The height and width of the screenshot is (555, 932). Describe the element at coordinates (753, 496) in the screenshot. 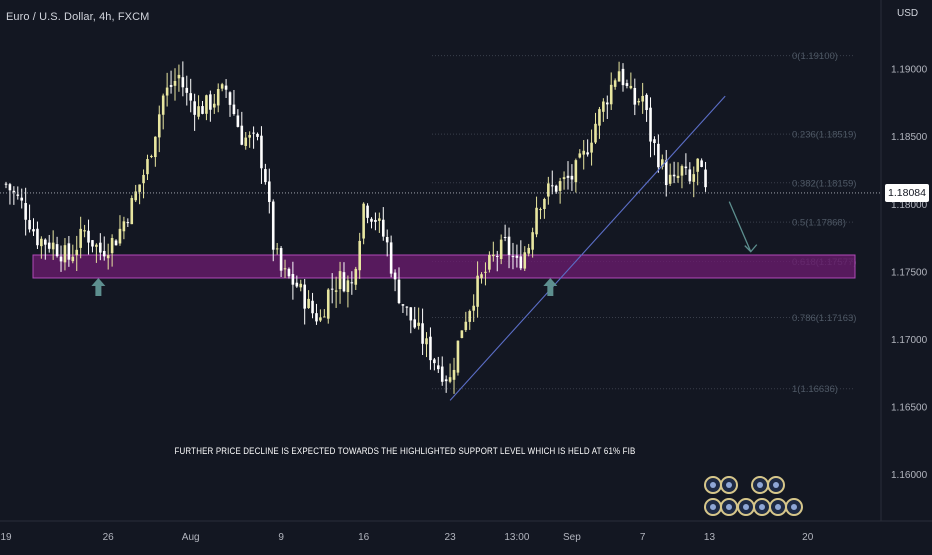

I see `social-avatars` at that location.